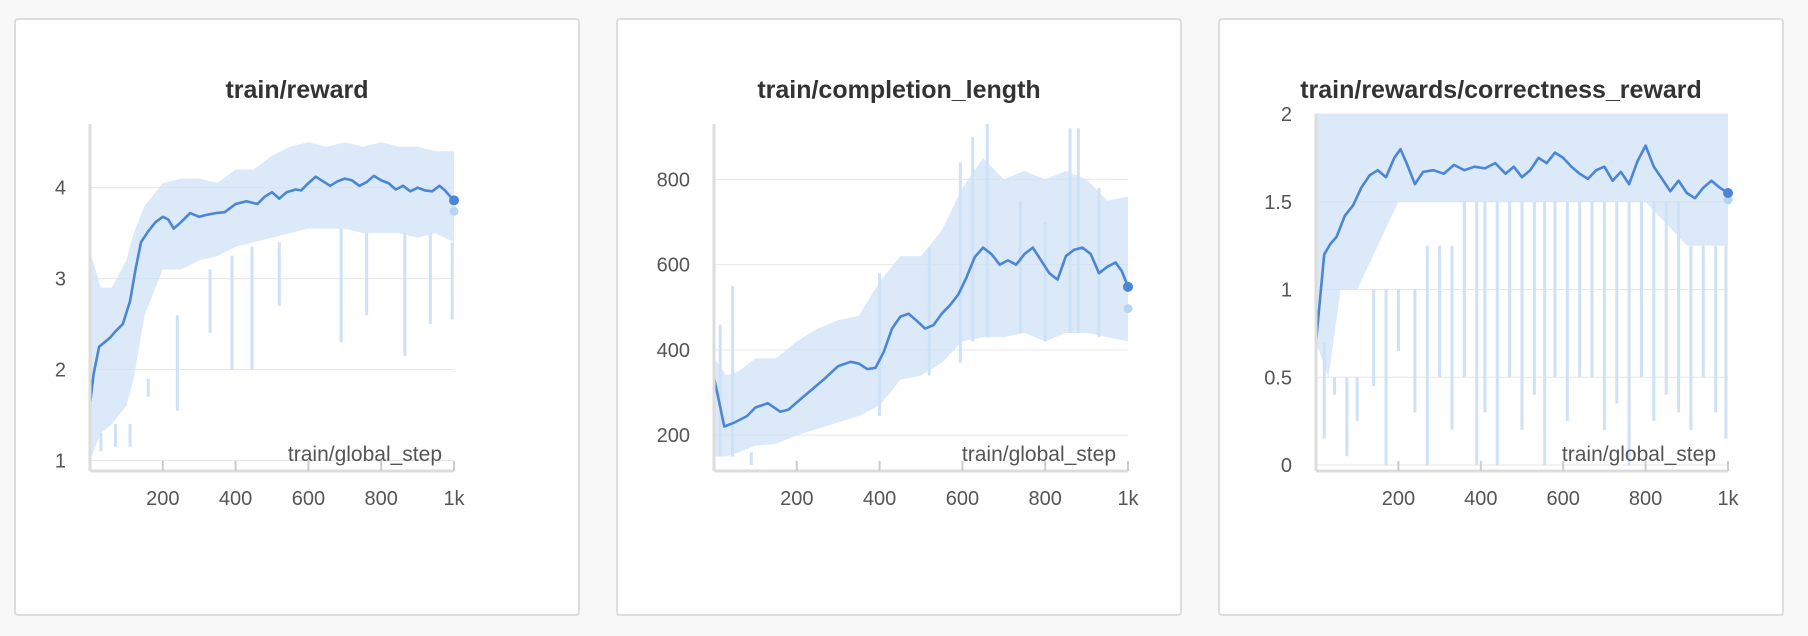  What do you see at coordinates (1278, 378) in the screenshot?
I see `y-tick-label: 0.5` at bounding box center [1278, 378].